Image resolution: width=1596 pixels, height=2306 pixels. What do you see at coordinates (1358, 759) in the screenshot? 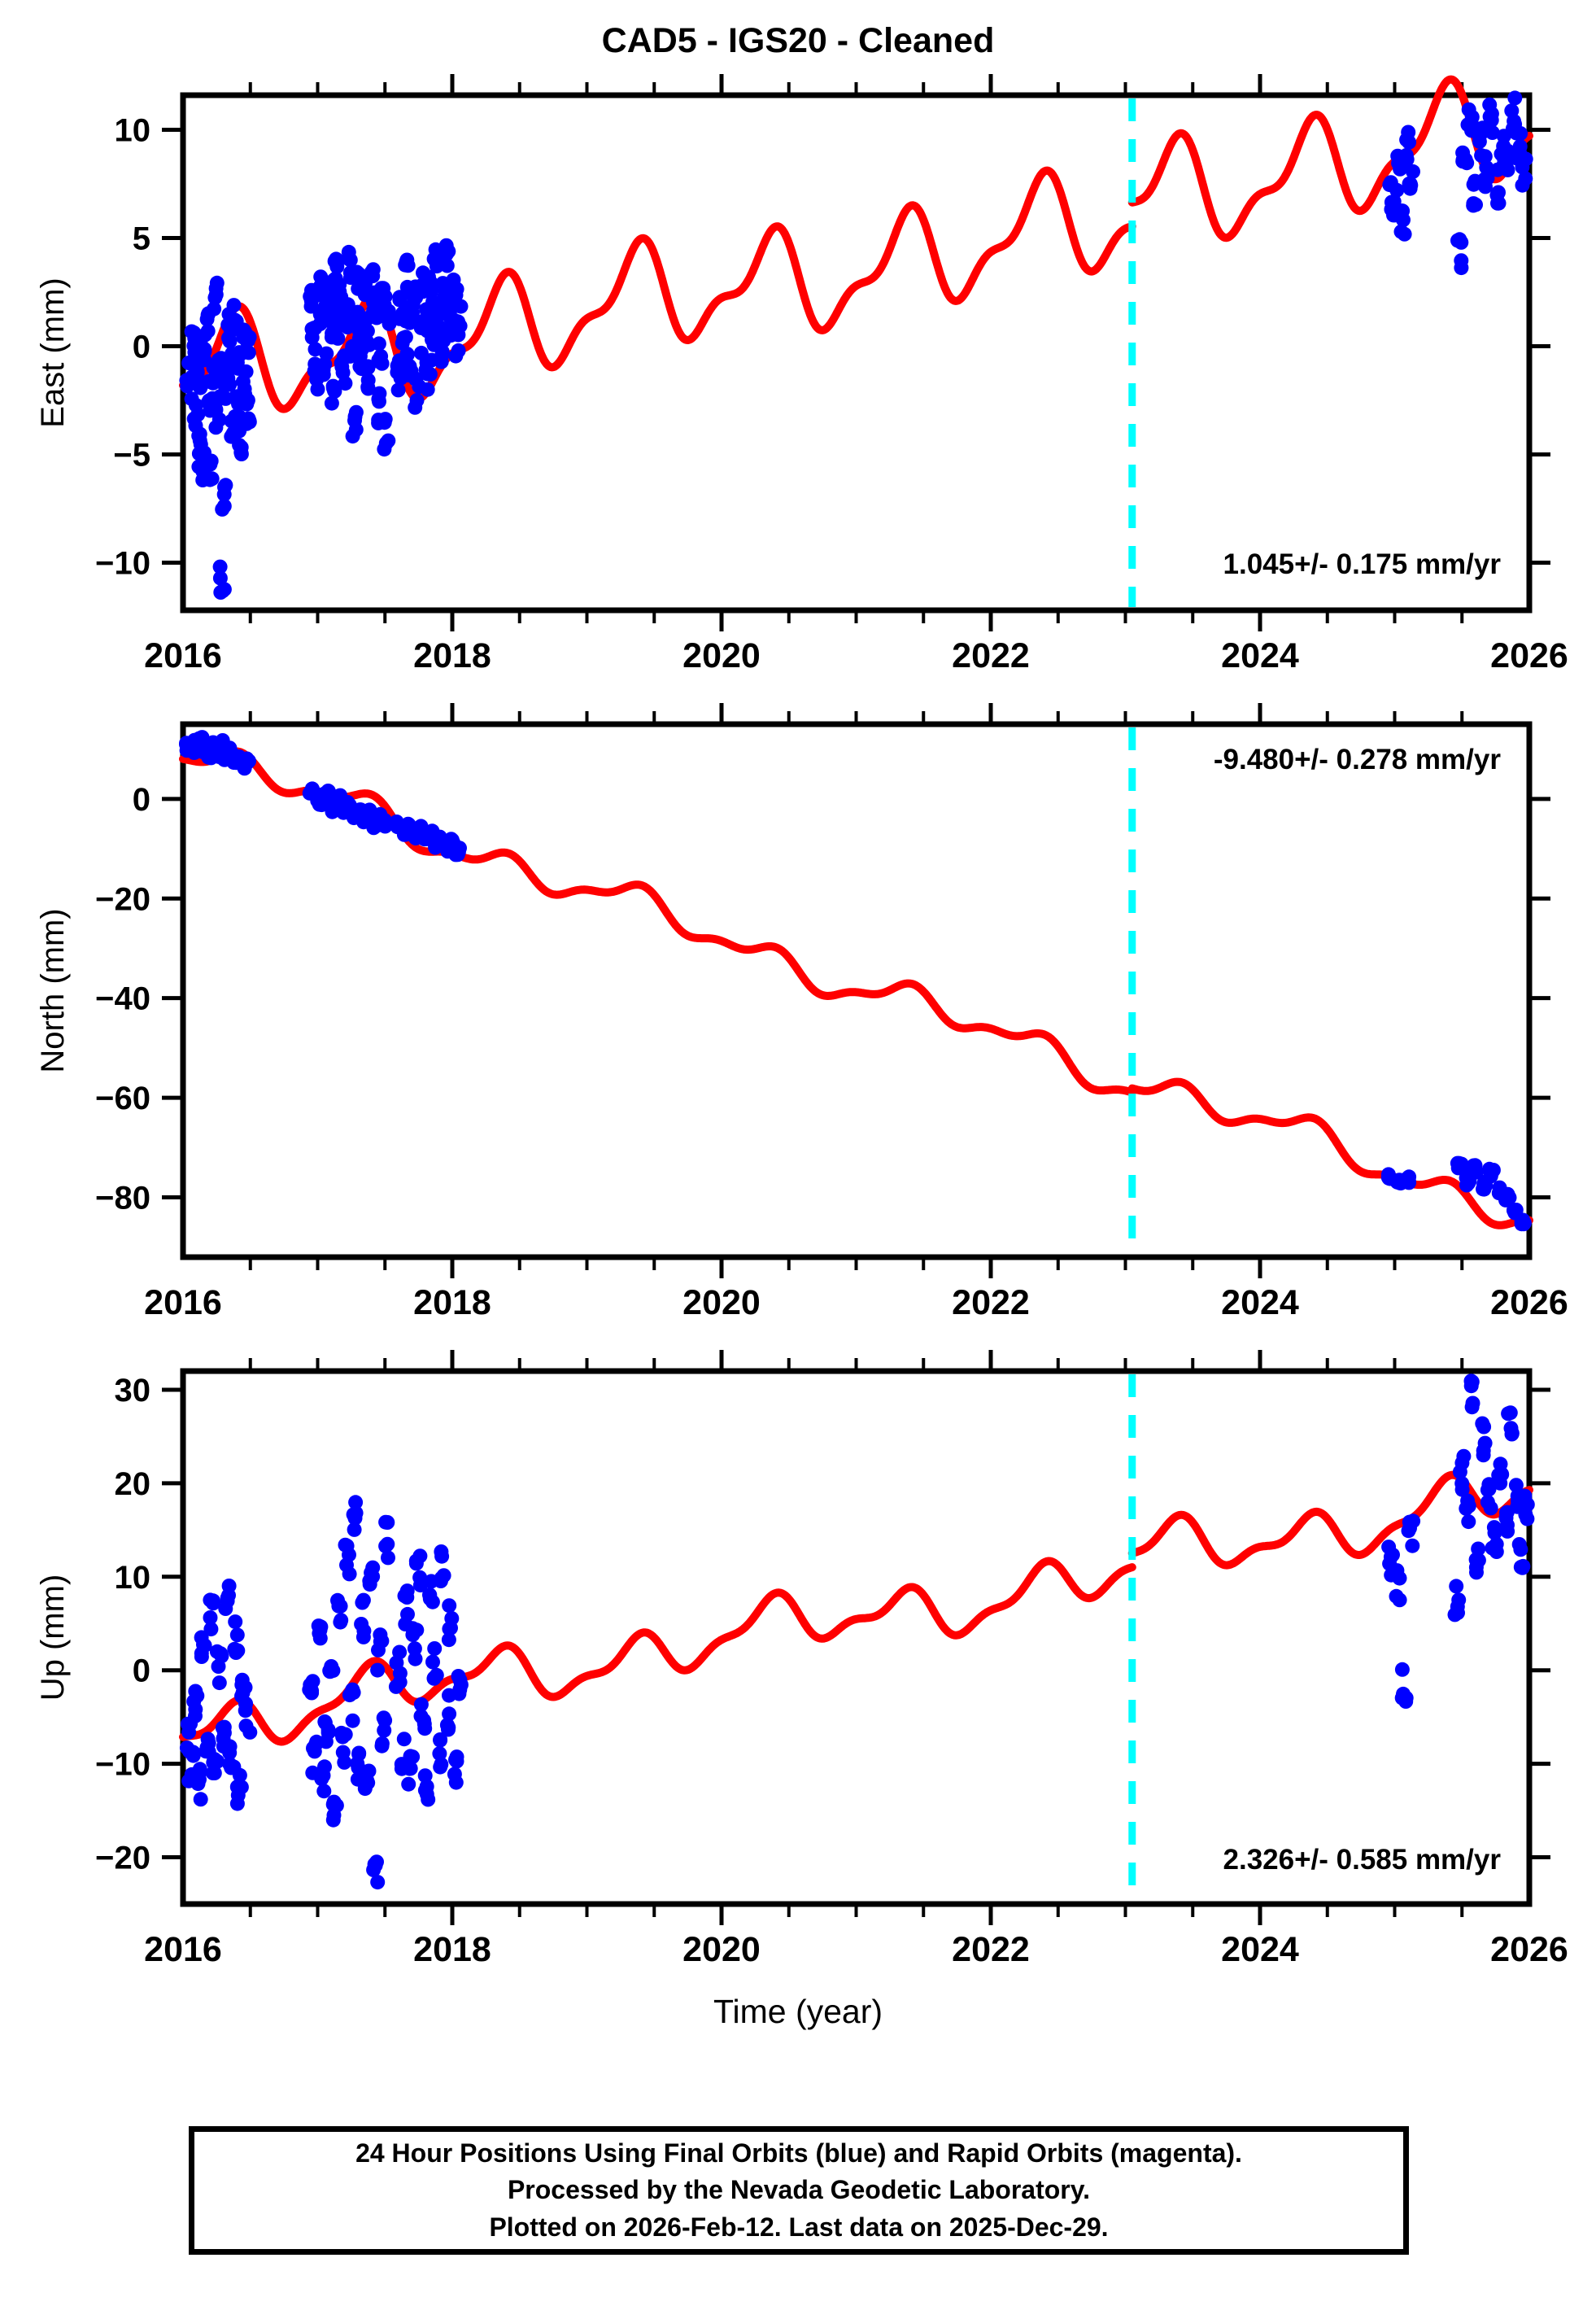
I see `rate-annotation: -9.480+/- 0.278 mm/yr` at bounding box center [1358, 759].